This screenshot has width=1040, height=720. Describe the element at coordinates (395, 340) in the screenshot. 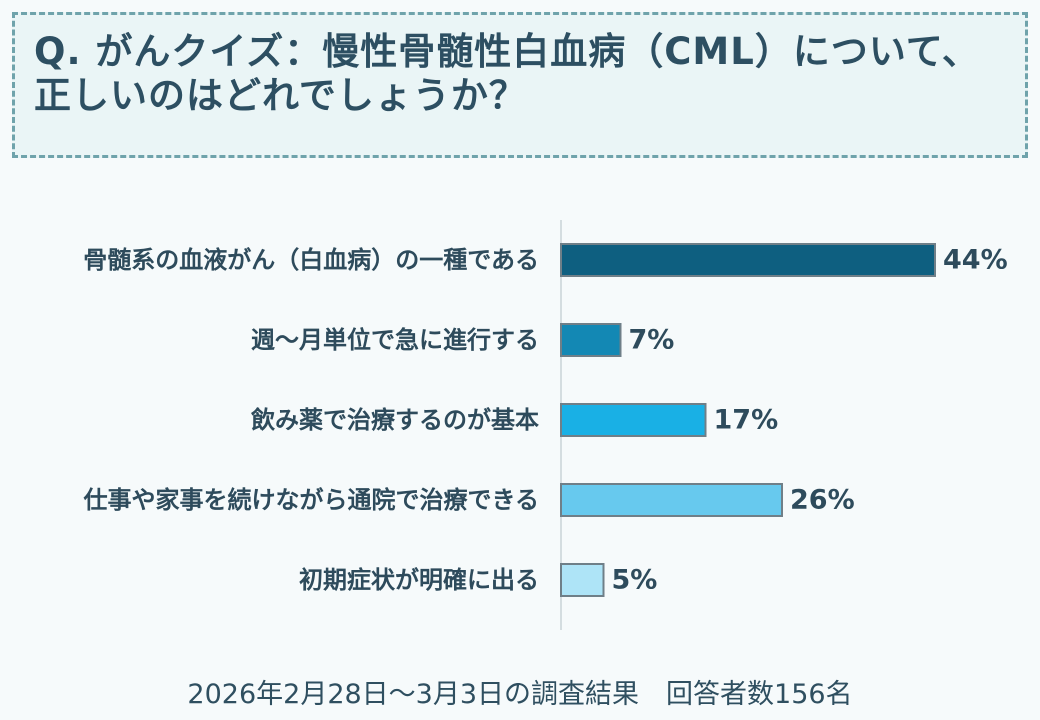

I see `category-label: 週～月単位で急に進行する` at that location.